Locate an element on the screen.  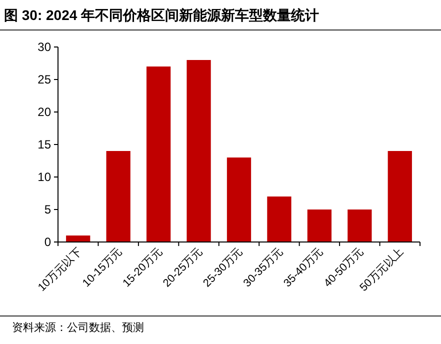
y-tick-label: 10 is located at coordinates (45, 177).